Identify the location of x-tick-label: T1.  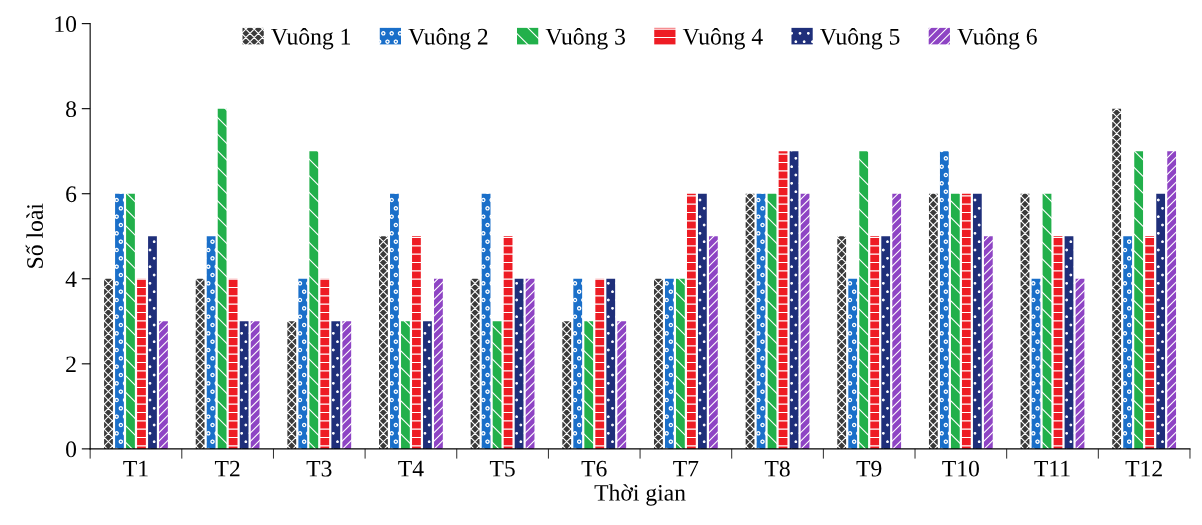
(135, 468).